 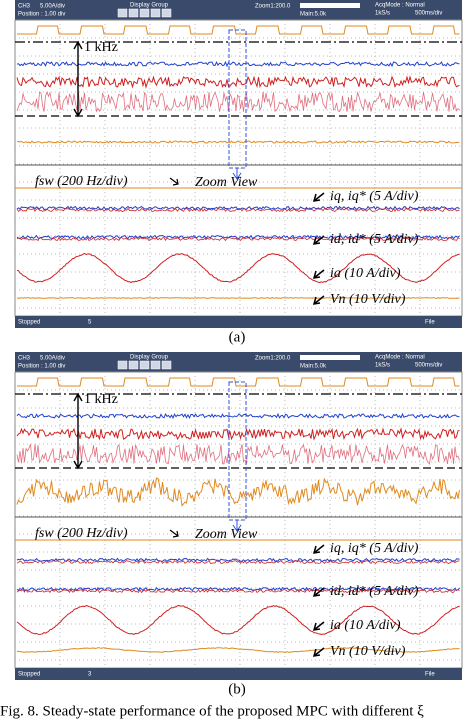 I want to click on panel-label: (b), so click(x=237, y=689).